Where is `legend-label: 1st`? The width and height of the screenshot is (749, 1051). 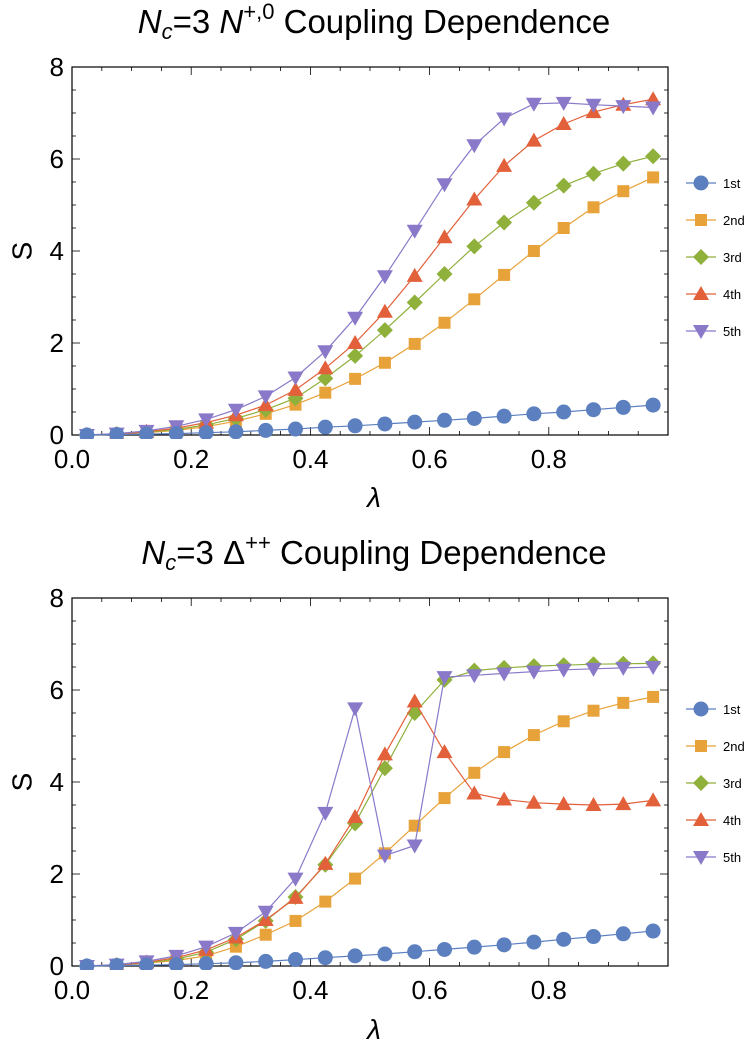
legend-label: 1st is located at coordinates (732, 709).